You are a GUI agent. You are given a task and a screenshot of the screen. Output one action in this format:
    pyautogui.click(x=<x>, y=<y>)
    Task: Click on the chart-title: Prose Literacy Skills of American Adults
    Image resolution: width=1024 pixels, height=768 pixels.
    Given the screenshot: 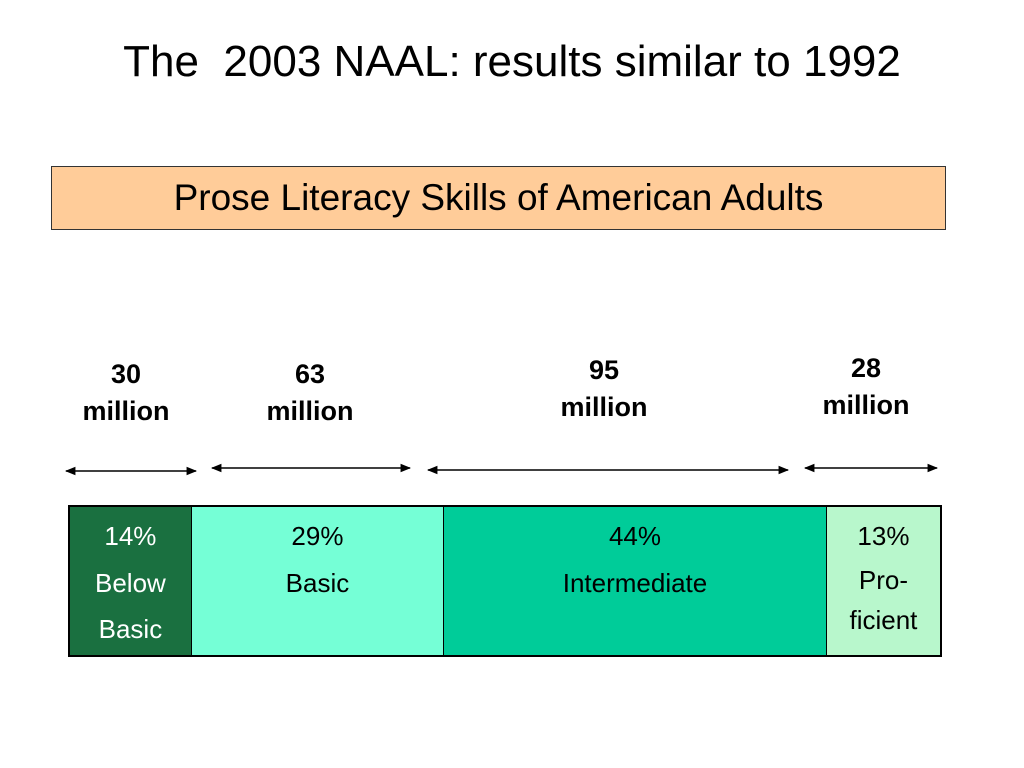 What is the action you would take?
    pyautogui.click(x=498, y=197)
    